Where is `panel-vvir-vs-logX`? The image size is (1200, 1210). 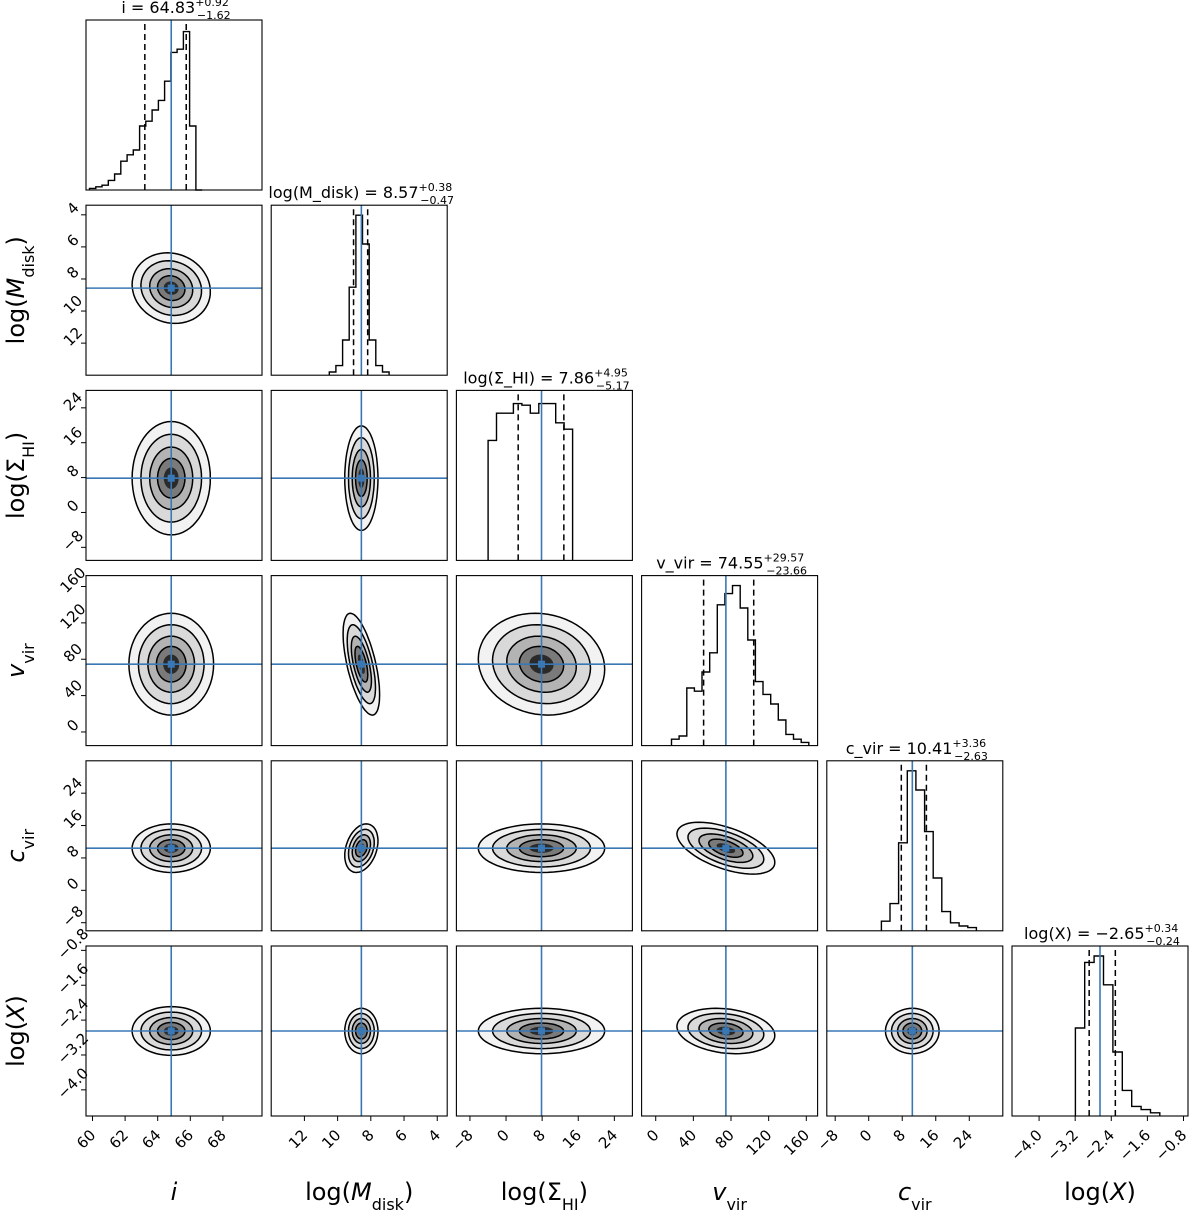 panel-vvir-vs-logX is located at coordinates (730, 1031).